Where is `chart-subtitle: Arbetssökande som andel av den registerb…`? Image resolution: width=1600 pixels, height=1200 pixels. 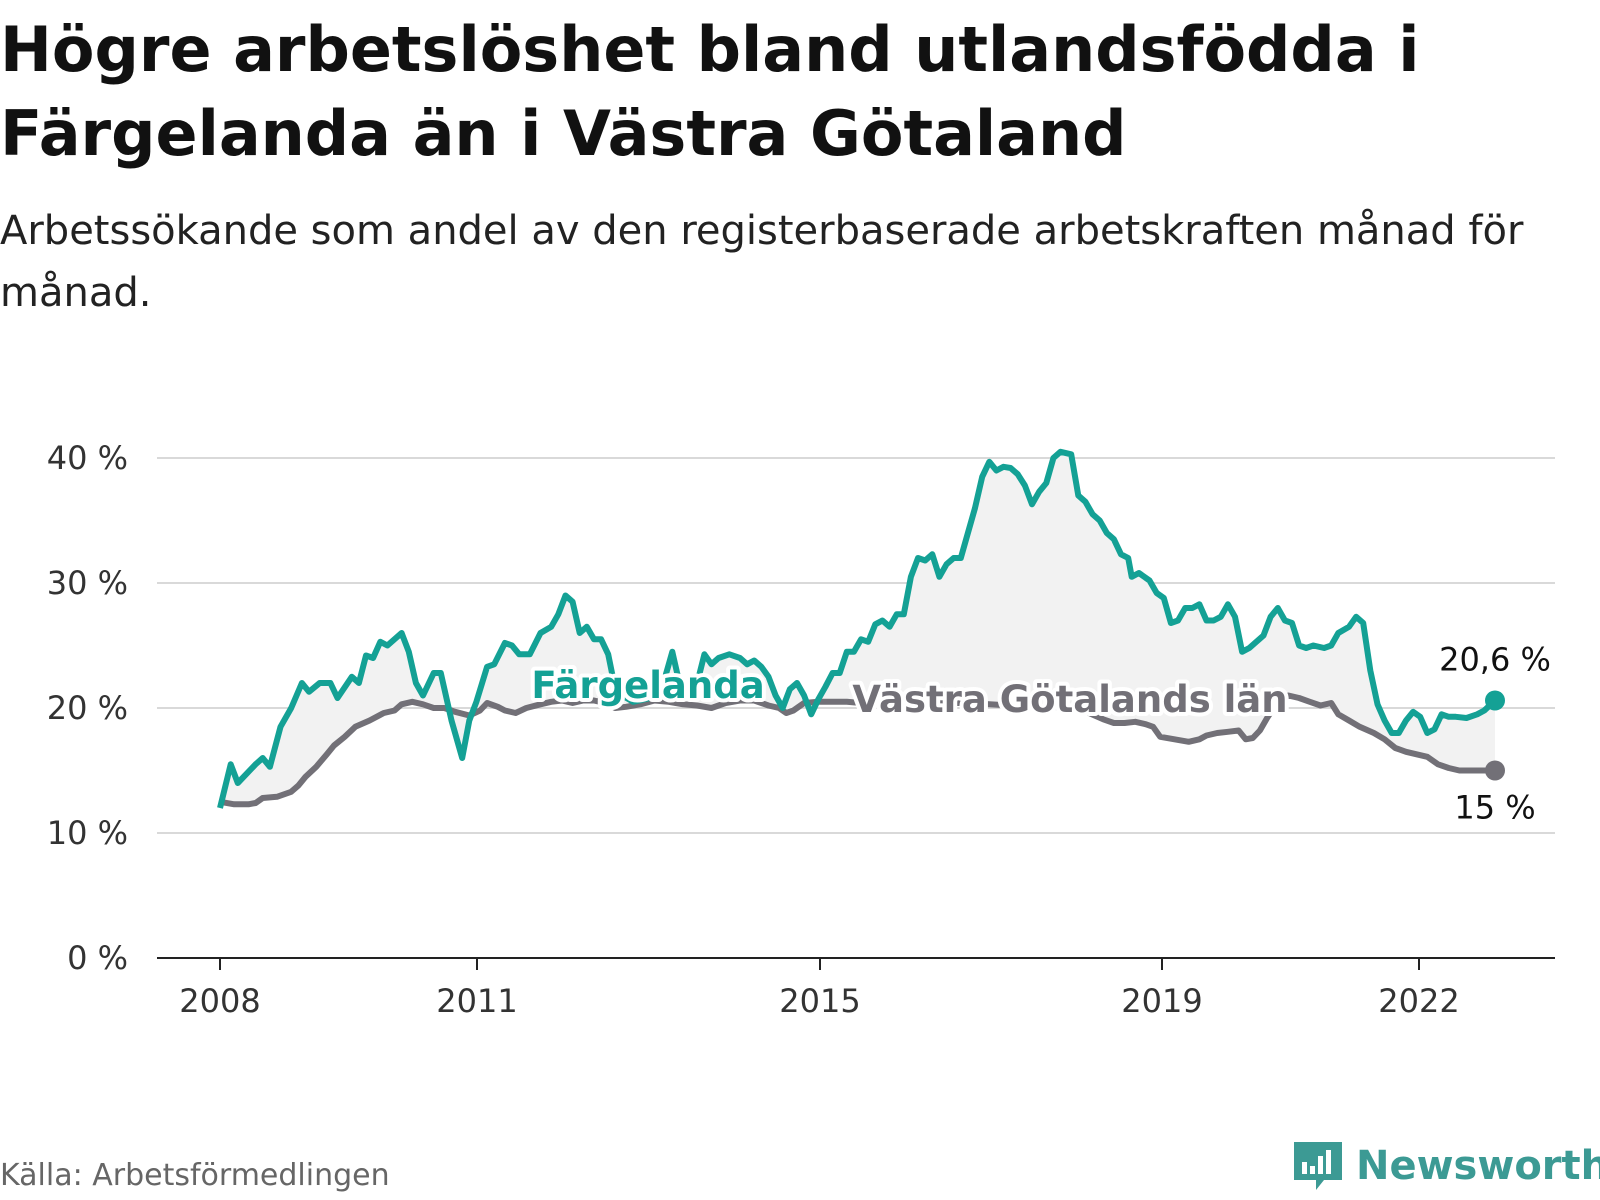
chart-subtitle: Arbetssökande som andel av den registerb… is located at coordinates (762, 262).